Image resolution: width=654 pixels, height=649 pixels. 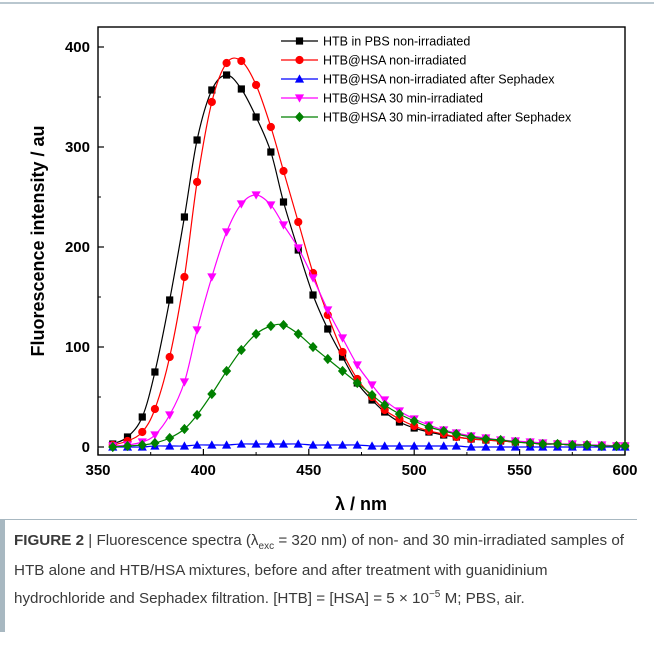 I want to click on caption-superscript: −5, so click(x=434, y=595).